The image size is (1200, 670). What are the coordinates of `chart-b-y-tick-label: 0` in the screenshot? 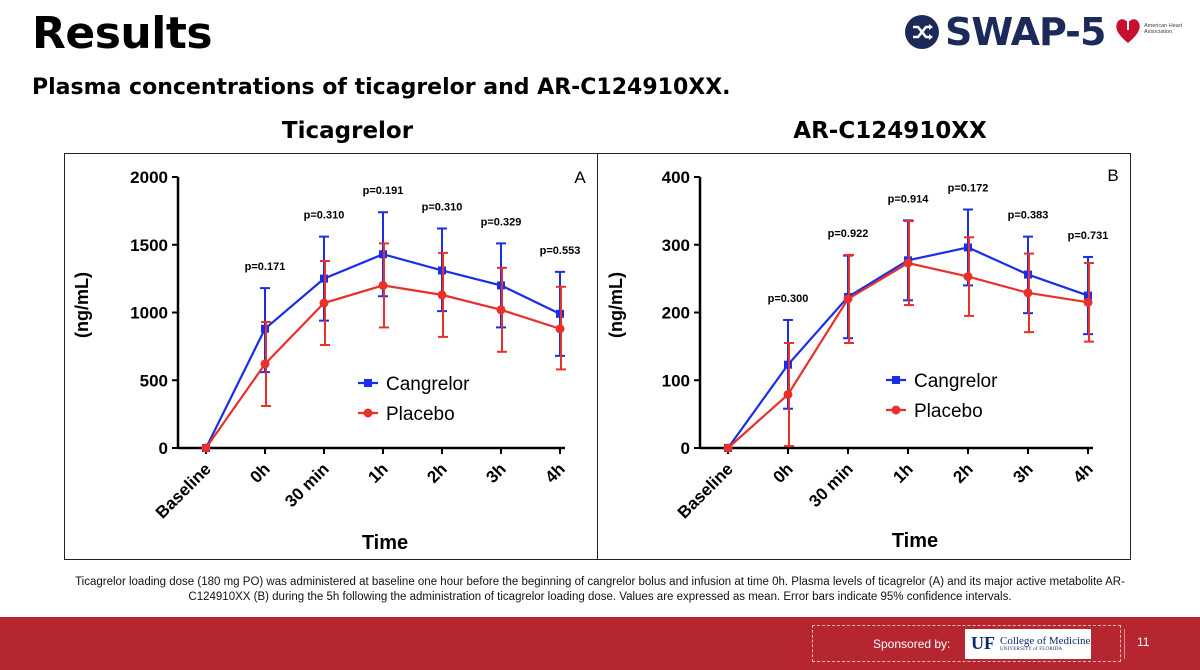 It's located at (685, 448).